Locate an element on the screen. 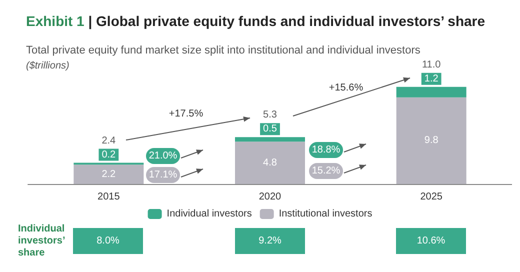 This screenshot has width=520, height=272. annotation: +15.6% is located at coordinates (346, 88).